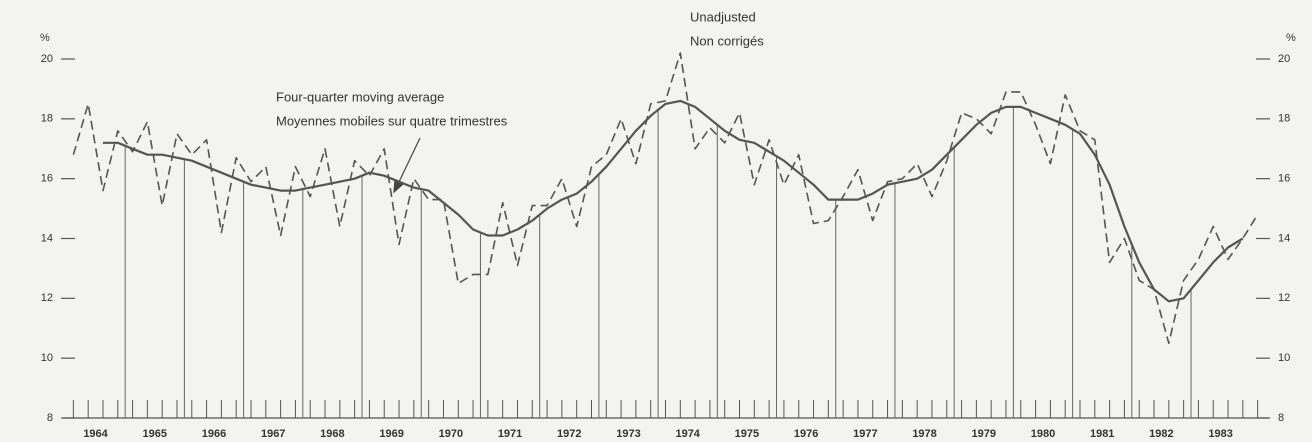 The height and width of the screenshot is (442, 1312). What do you see at coordinates (1102, 434) in the screenshot?
I see `x-tick-label: 1981` at bounding box center [1102, 434].